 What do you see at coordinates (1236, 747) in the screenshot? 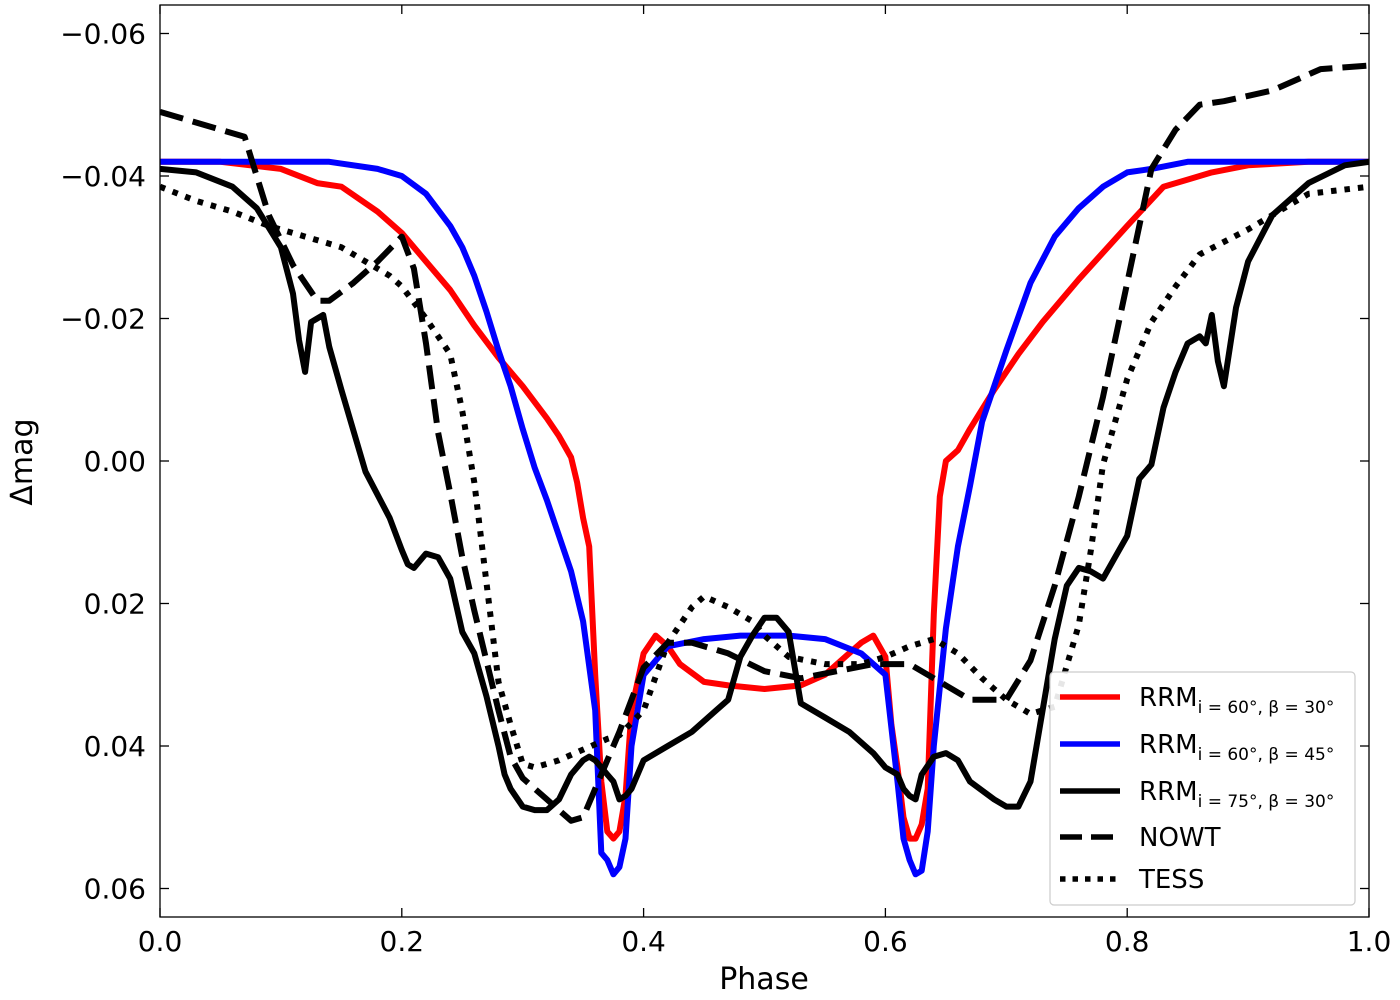
I see `legend-label-rrm-60-45: RRMi = 60°, β = 45°` at bounding box center [1236, 747].